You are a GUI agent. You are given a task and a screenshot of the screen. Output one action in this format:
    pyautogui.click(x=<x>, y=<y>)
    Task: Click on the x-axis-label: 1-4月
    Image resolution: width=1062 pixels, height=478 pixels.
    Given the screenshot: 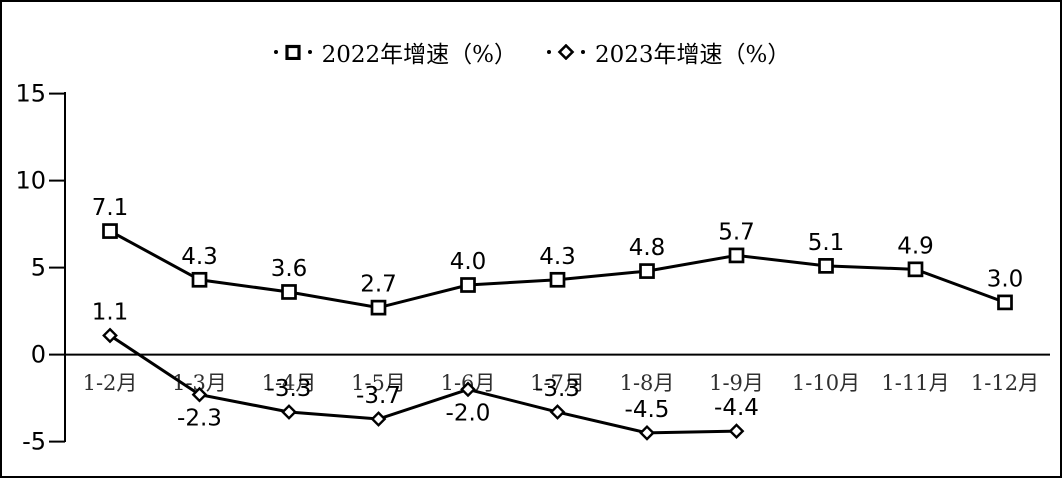 What is the action you would take?
    pyautogui.click(x=289, y=383)
    